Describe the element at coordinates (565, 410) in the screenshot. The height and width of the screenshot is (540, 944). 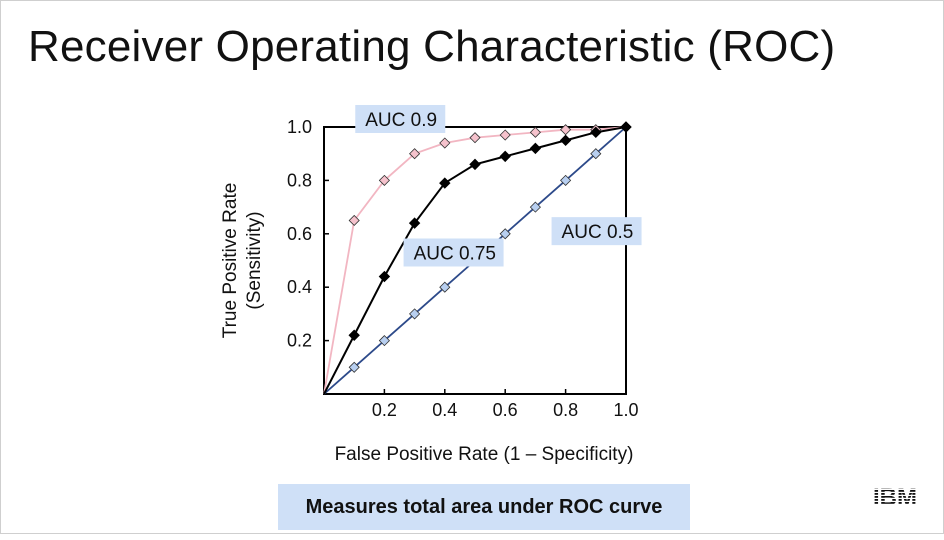
I see `x-tick-label-3: 0.8` at that location.